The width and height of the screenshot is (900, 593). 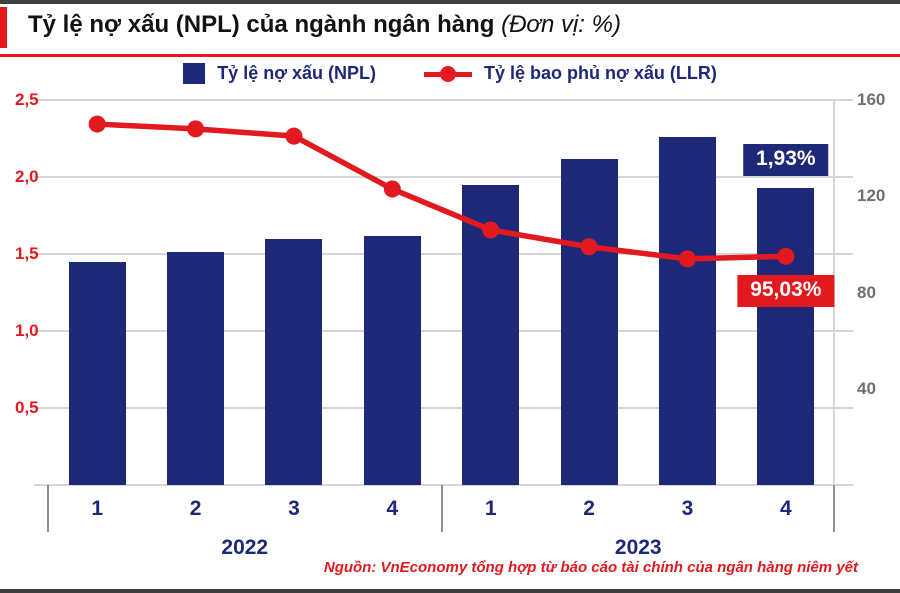 I want to click on top-border-rule, so click(x=450, y=2).